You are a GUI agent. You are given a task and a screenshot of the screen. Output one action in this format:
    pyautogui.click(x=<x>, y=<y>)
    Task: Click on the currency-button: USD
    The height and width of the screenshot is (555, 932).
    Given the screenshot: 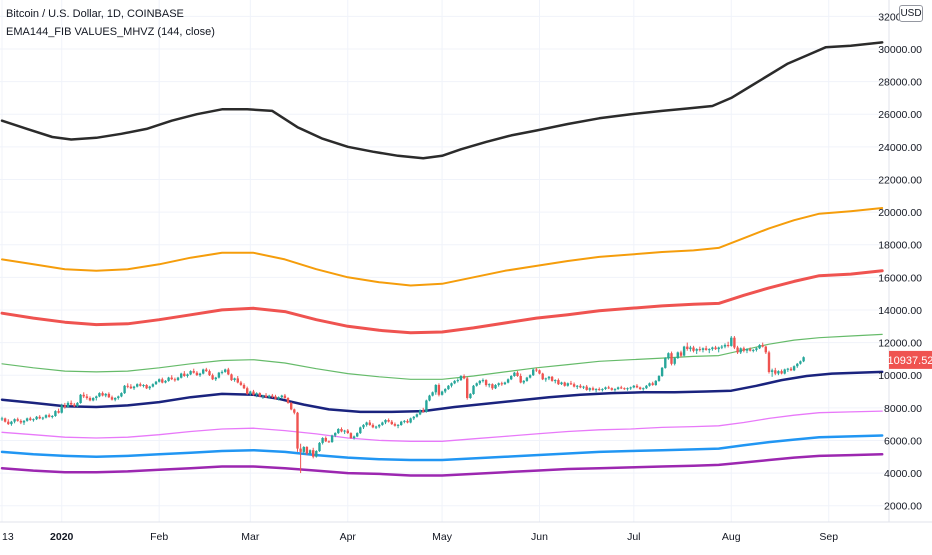 What is the action you would take?
    pyautogui.click(x=911, y=13)
    